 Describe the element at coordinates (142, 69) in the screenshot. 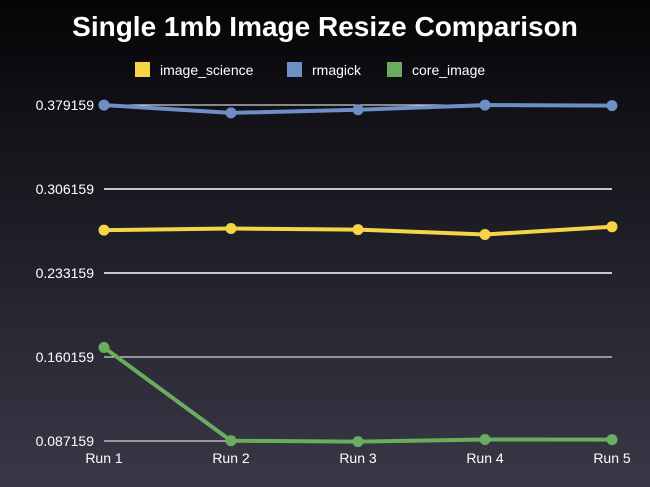

I see `legend-swatch-image_science` at that location.